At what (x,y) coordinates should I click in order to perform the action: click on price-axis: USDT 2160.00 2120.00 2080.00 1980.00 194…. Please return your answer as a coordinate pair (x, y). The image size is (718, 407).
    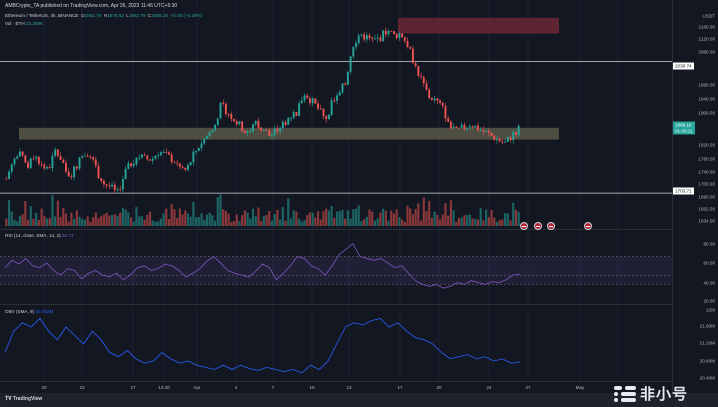
    Looking at the image, I should click on (695, 203).